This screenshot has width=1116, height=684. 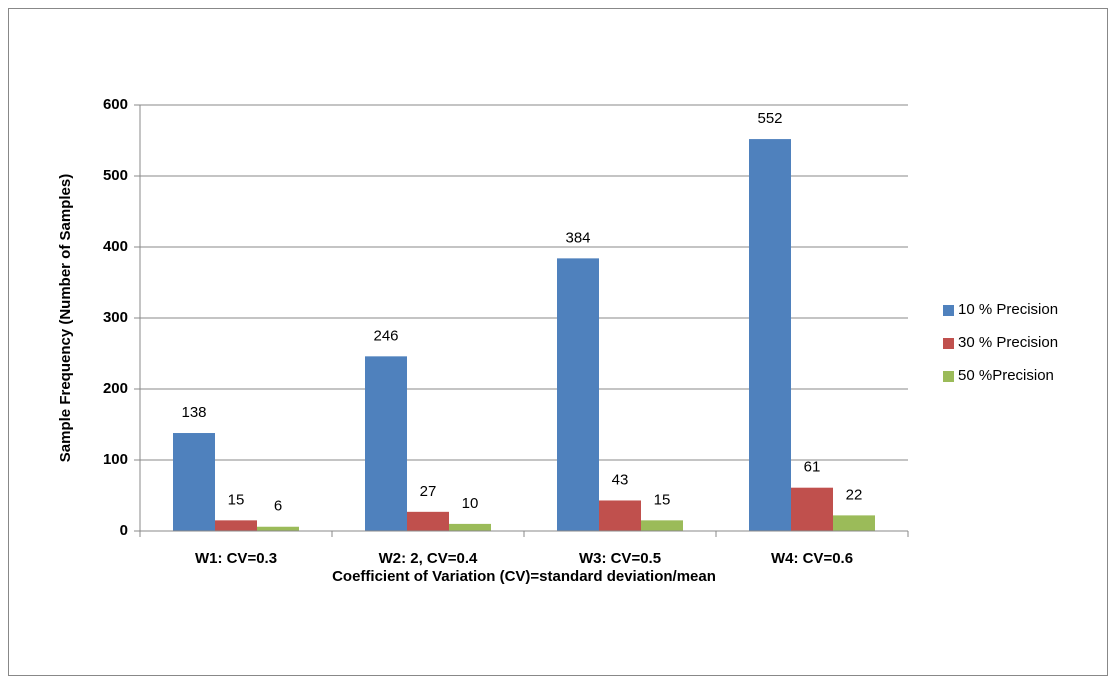 I want to click on y-tick-label: 300, so click(x=115, y=317).